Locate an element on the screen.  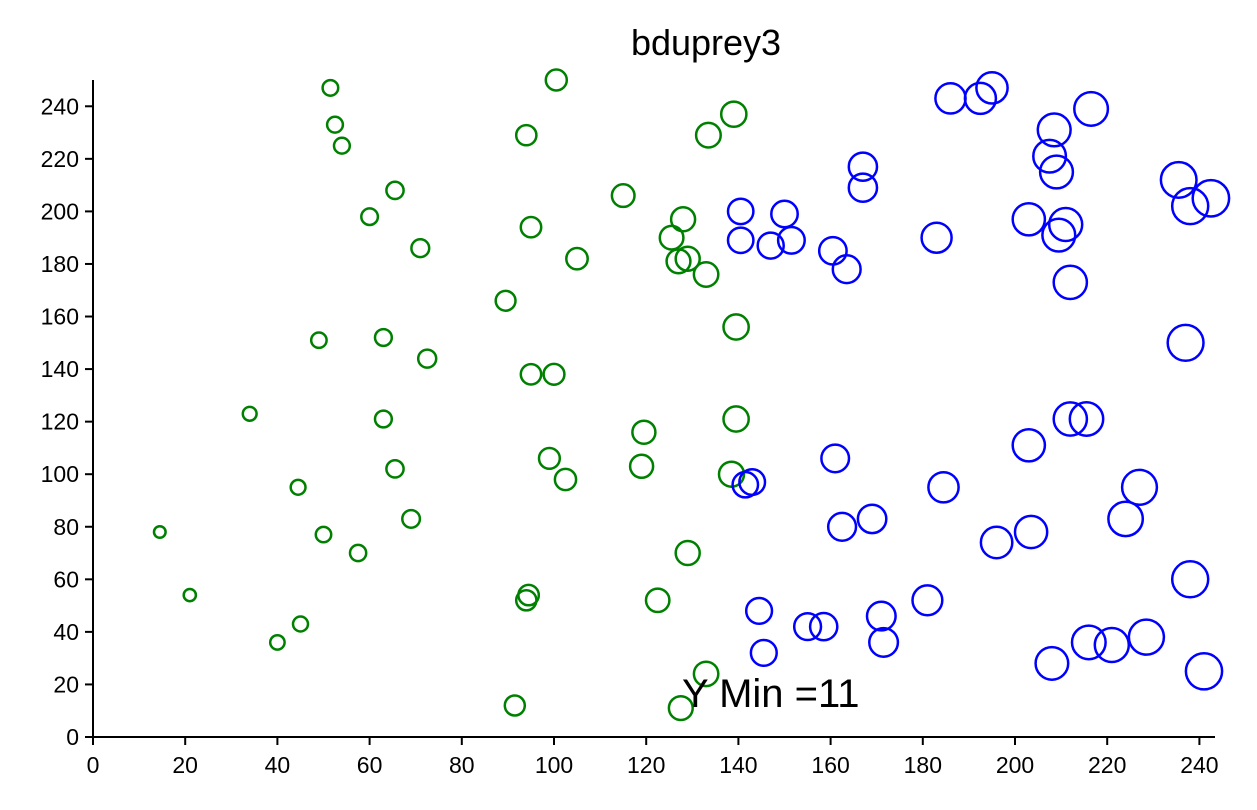
y-tick-label: 0 is located at coordinates (72, 737).